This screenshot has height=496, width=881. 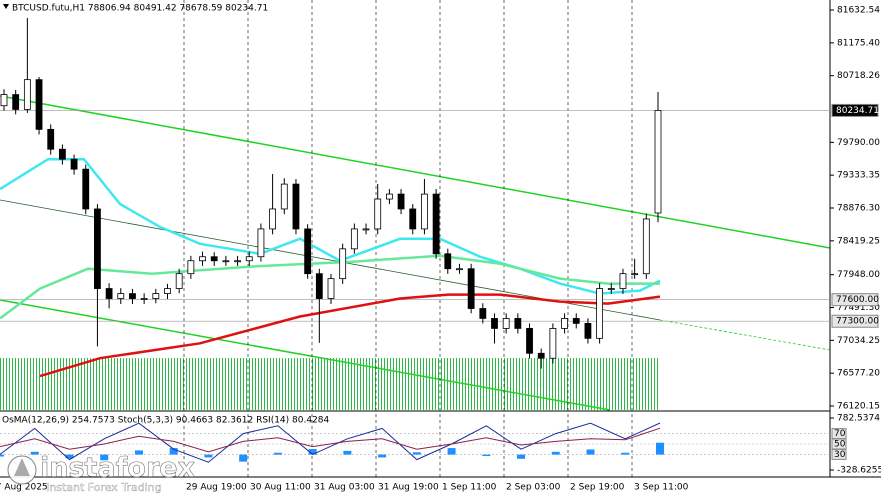 I want to click on x-tick-label: 1 Sep 11:00, so click(x=469, y=488).